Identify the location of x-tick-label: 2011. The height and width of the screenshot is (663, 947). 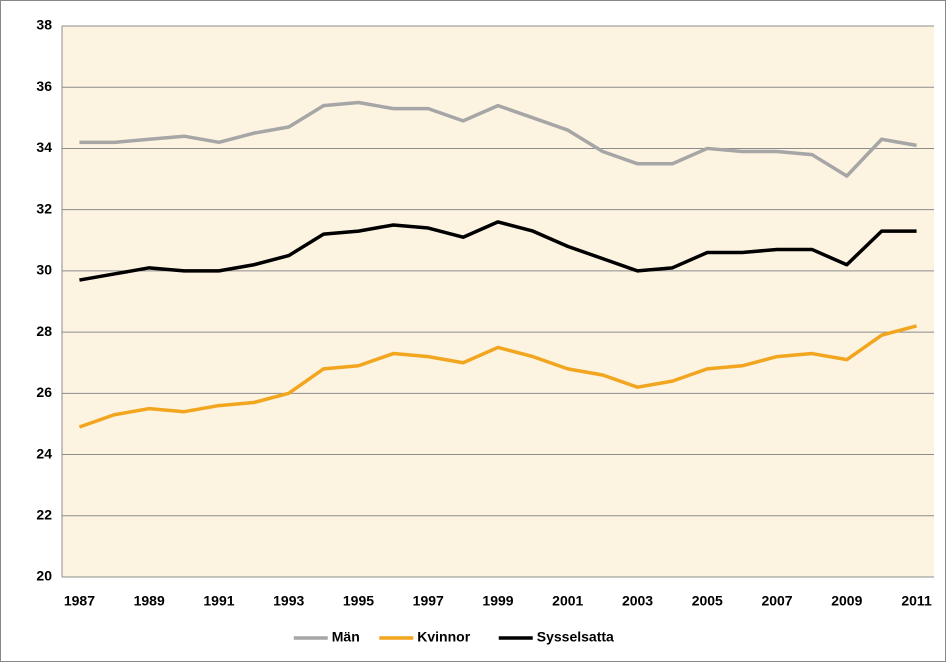
(916, 601).